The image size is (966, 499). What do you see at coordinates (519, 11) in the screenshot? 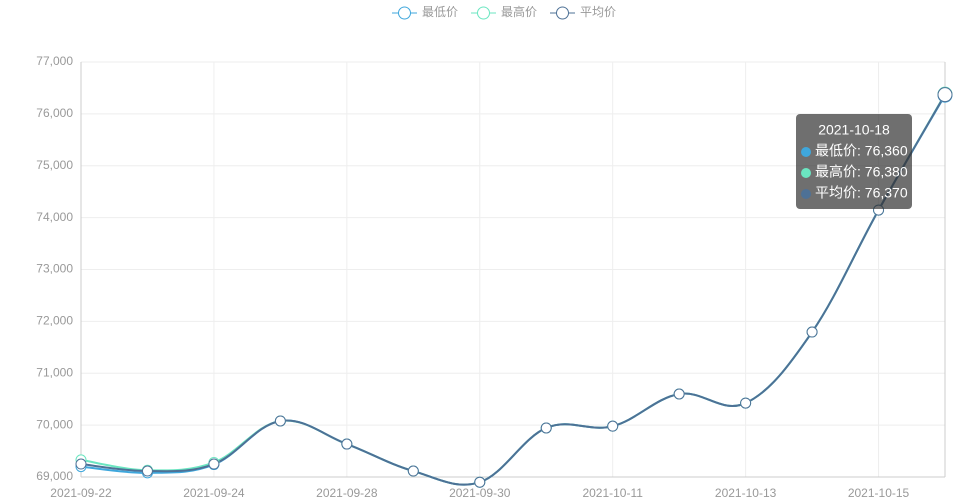
I see `legend-label: 最高价` at bounding box center [519, 11].